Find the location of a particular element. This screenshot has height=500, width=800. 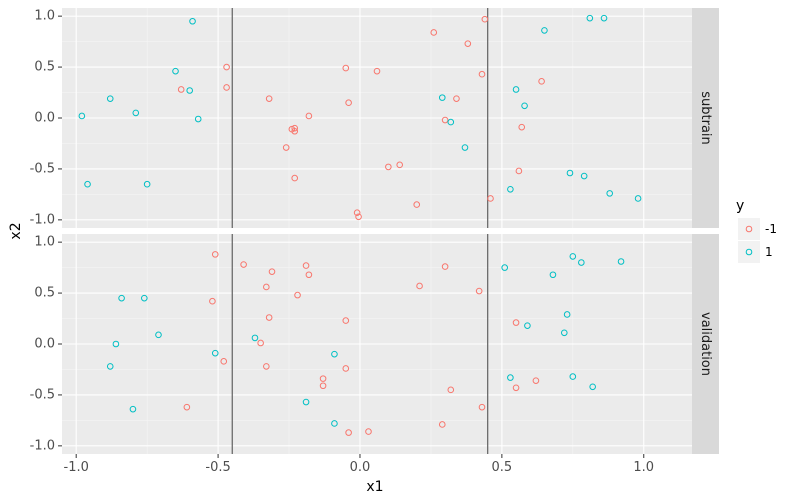

x-axis-title: x1 is located at coordinates (374, 487).